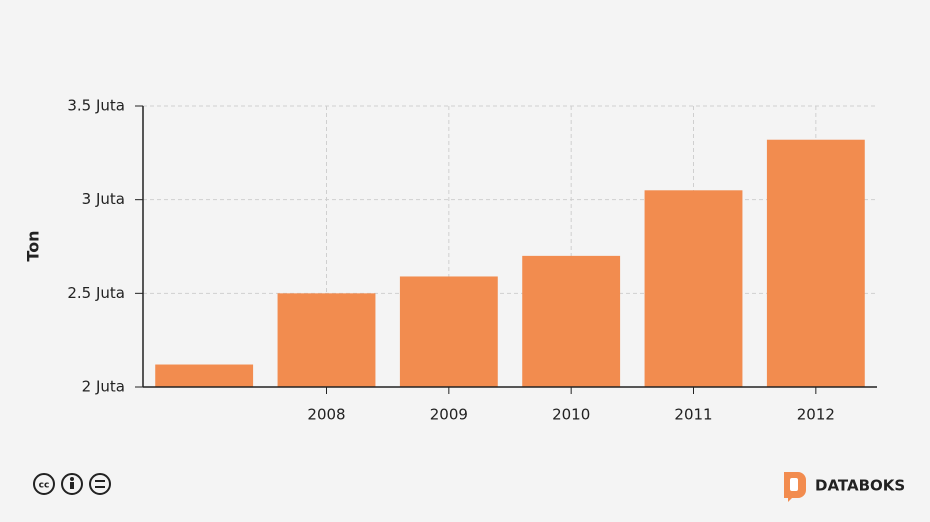  What do you see at coordinates (72, 484) in the screenshot?
I see `cc-icons: cc` at bounding box center [72, 484].